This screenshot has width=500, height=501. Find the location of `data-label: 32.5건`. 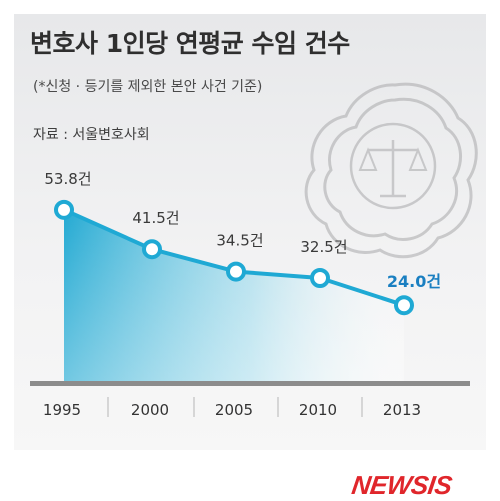

data-label: 32.5건 is located at coordinates (323, 247).